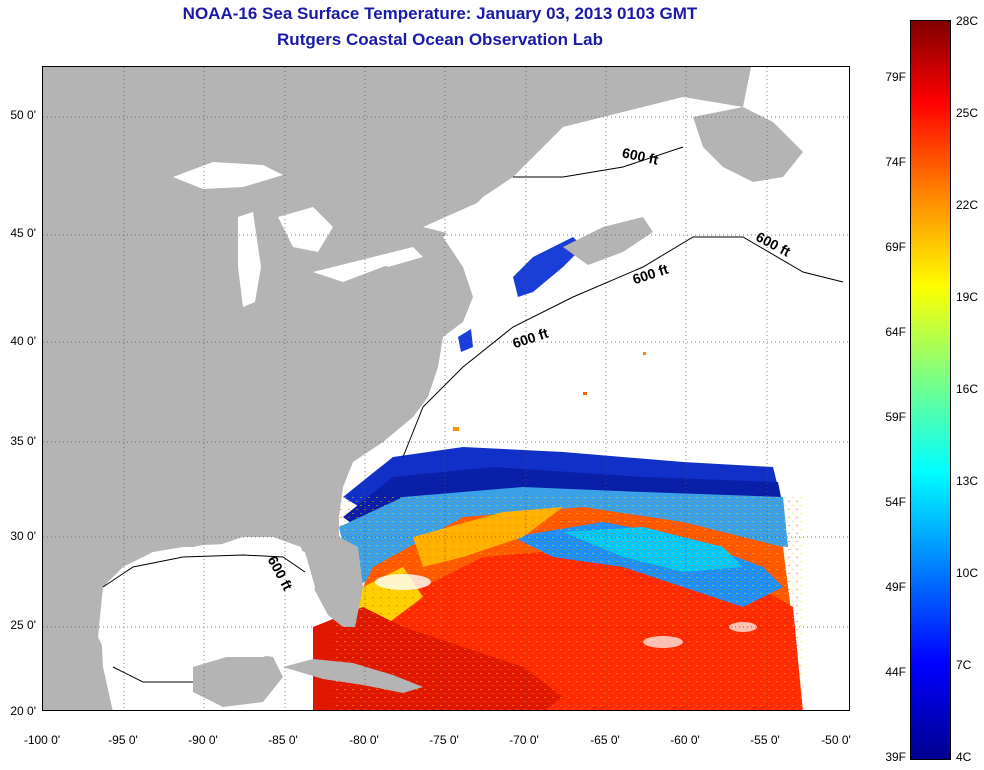 The height and width of the screenshot is (770, 984). Describe the element at coordinates (23, 625) in the screenshot. I see `lat-tick-25: 25 0'` at that location.